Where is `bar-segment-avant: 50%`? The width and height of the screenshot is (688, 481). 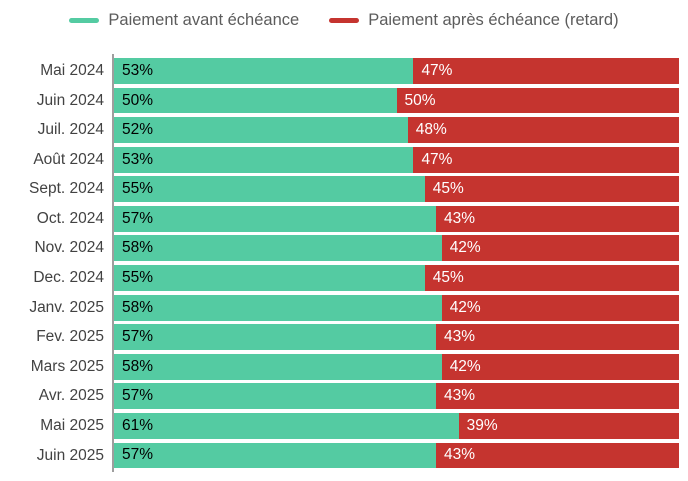 bar-segment-avant: 50% is located at coordinates (255, 100).